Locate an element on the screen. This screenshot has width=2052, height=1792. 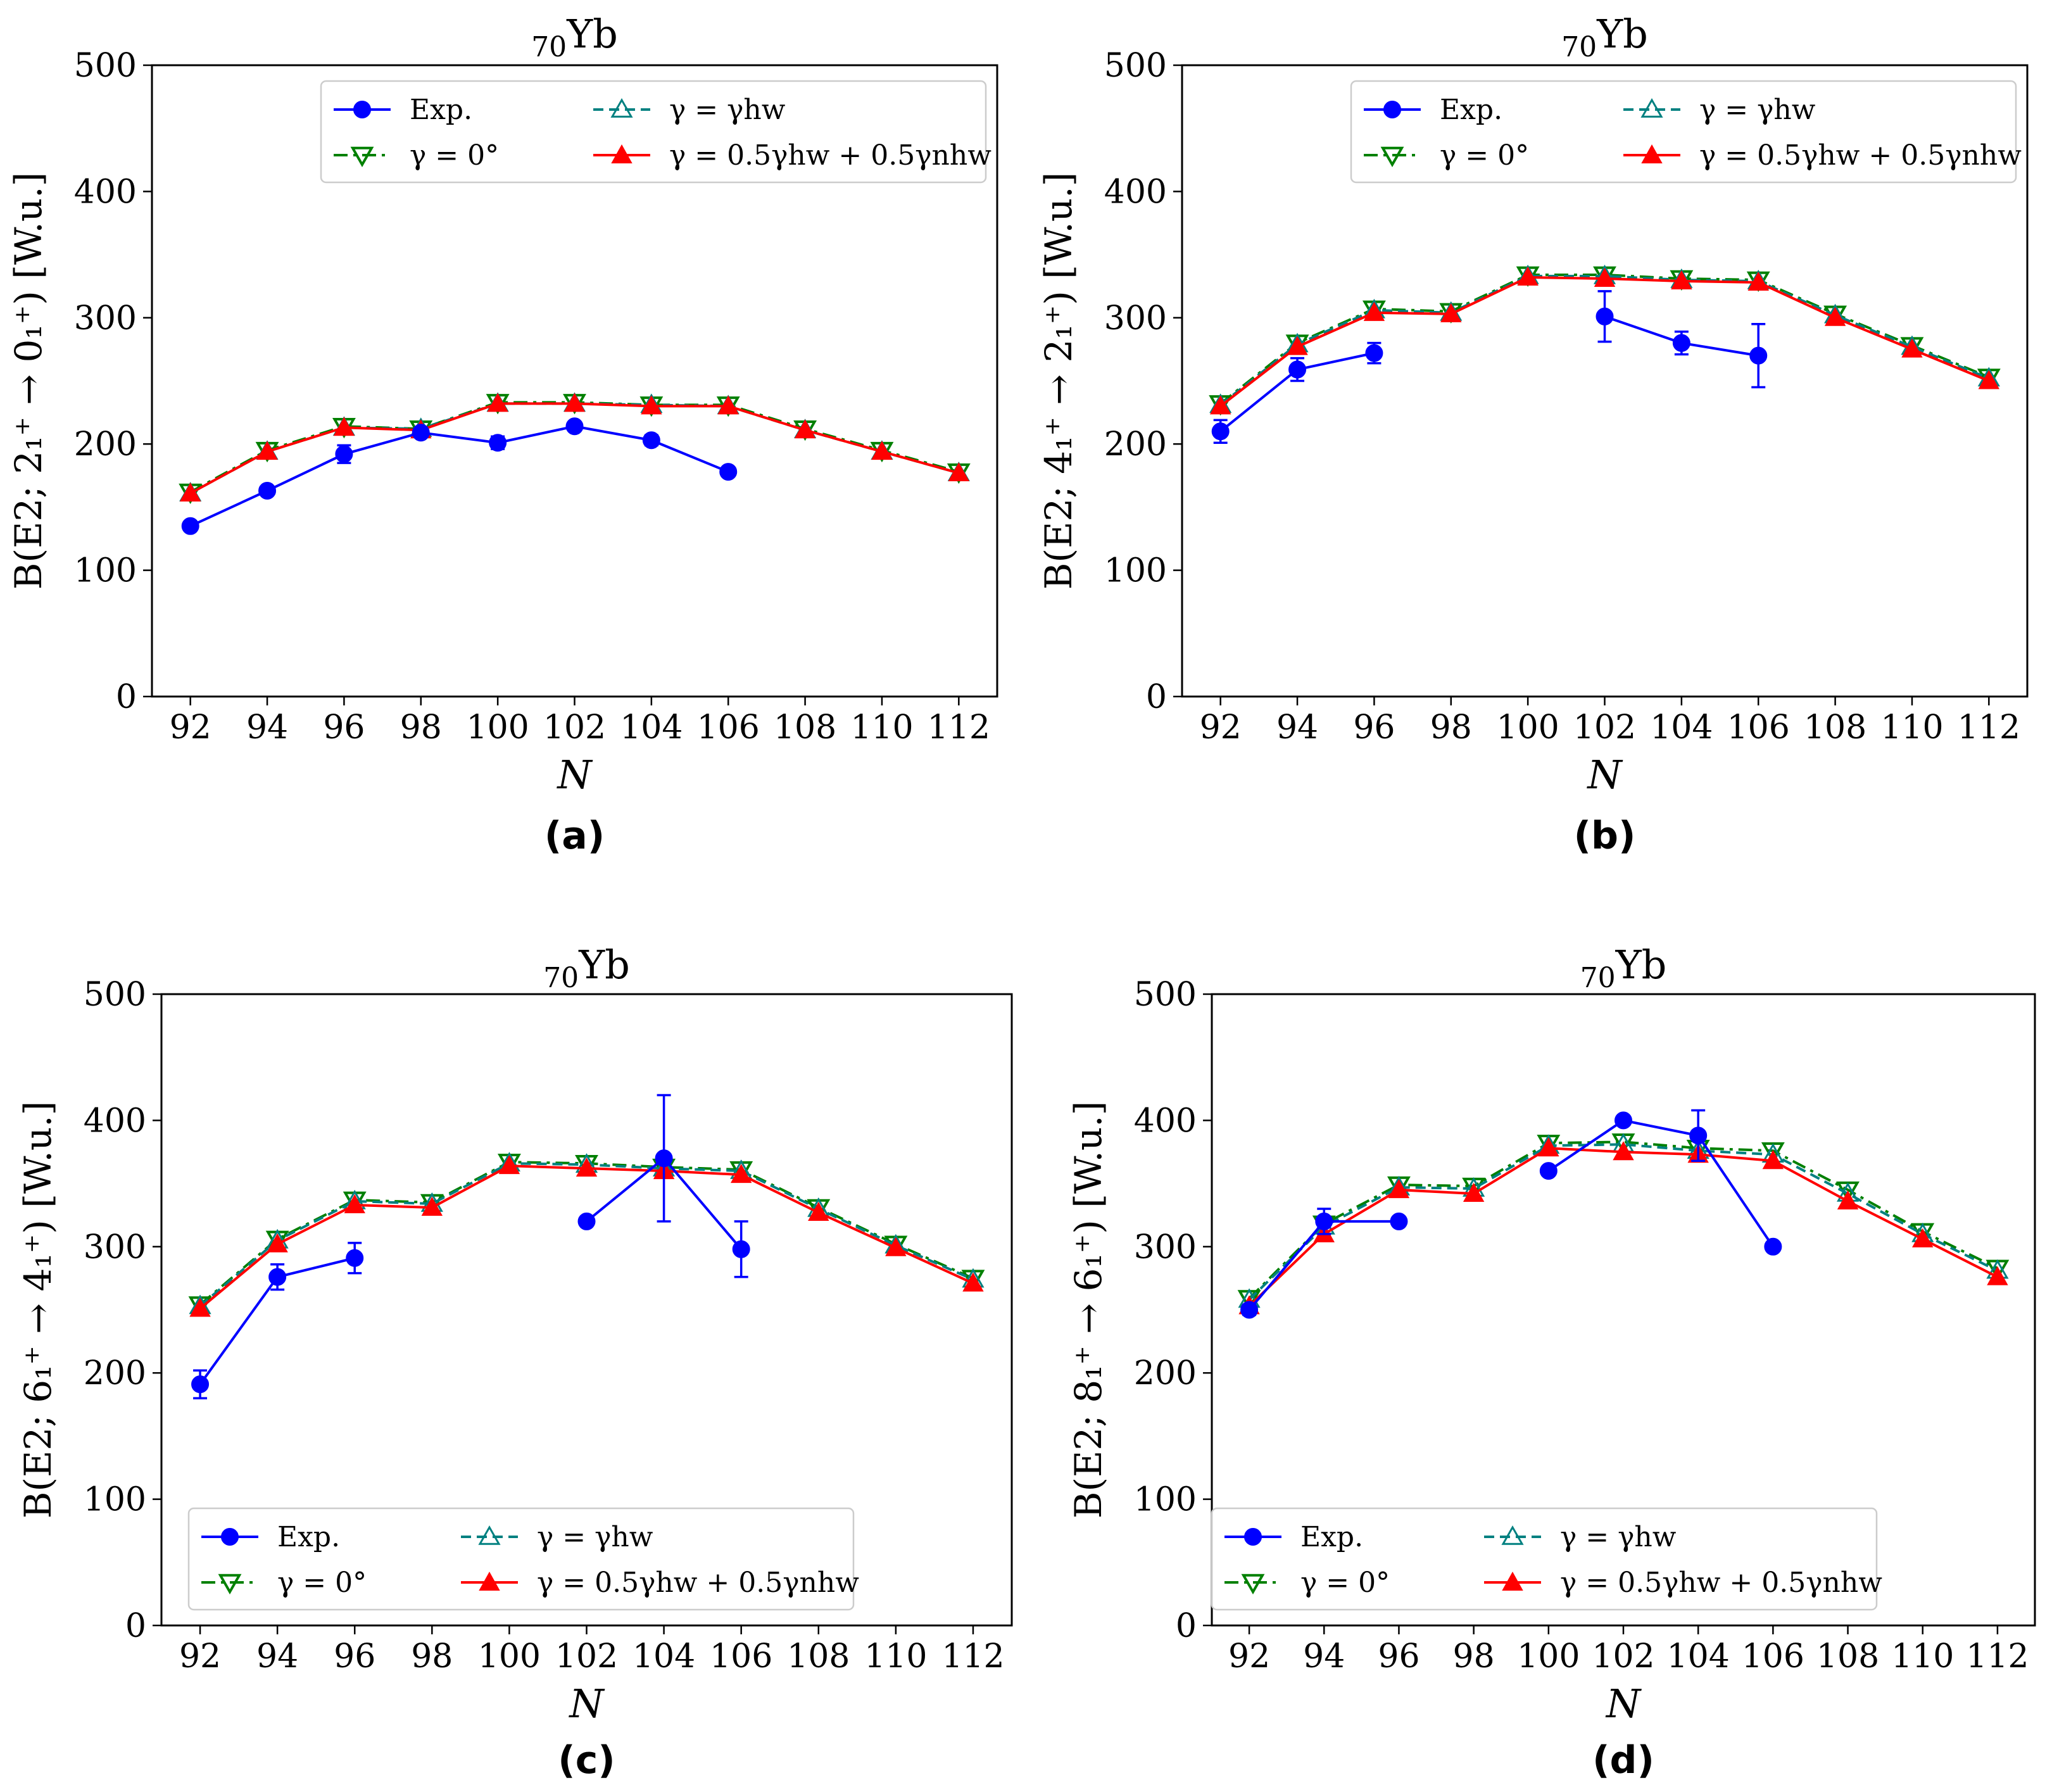
panel-caption: (a) is located at coordinates (574, 836).